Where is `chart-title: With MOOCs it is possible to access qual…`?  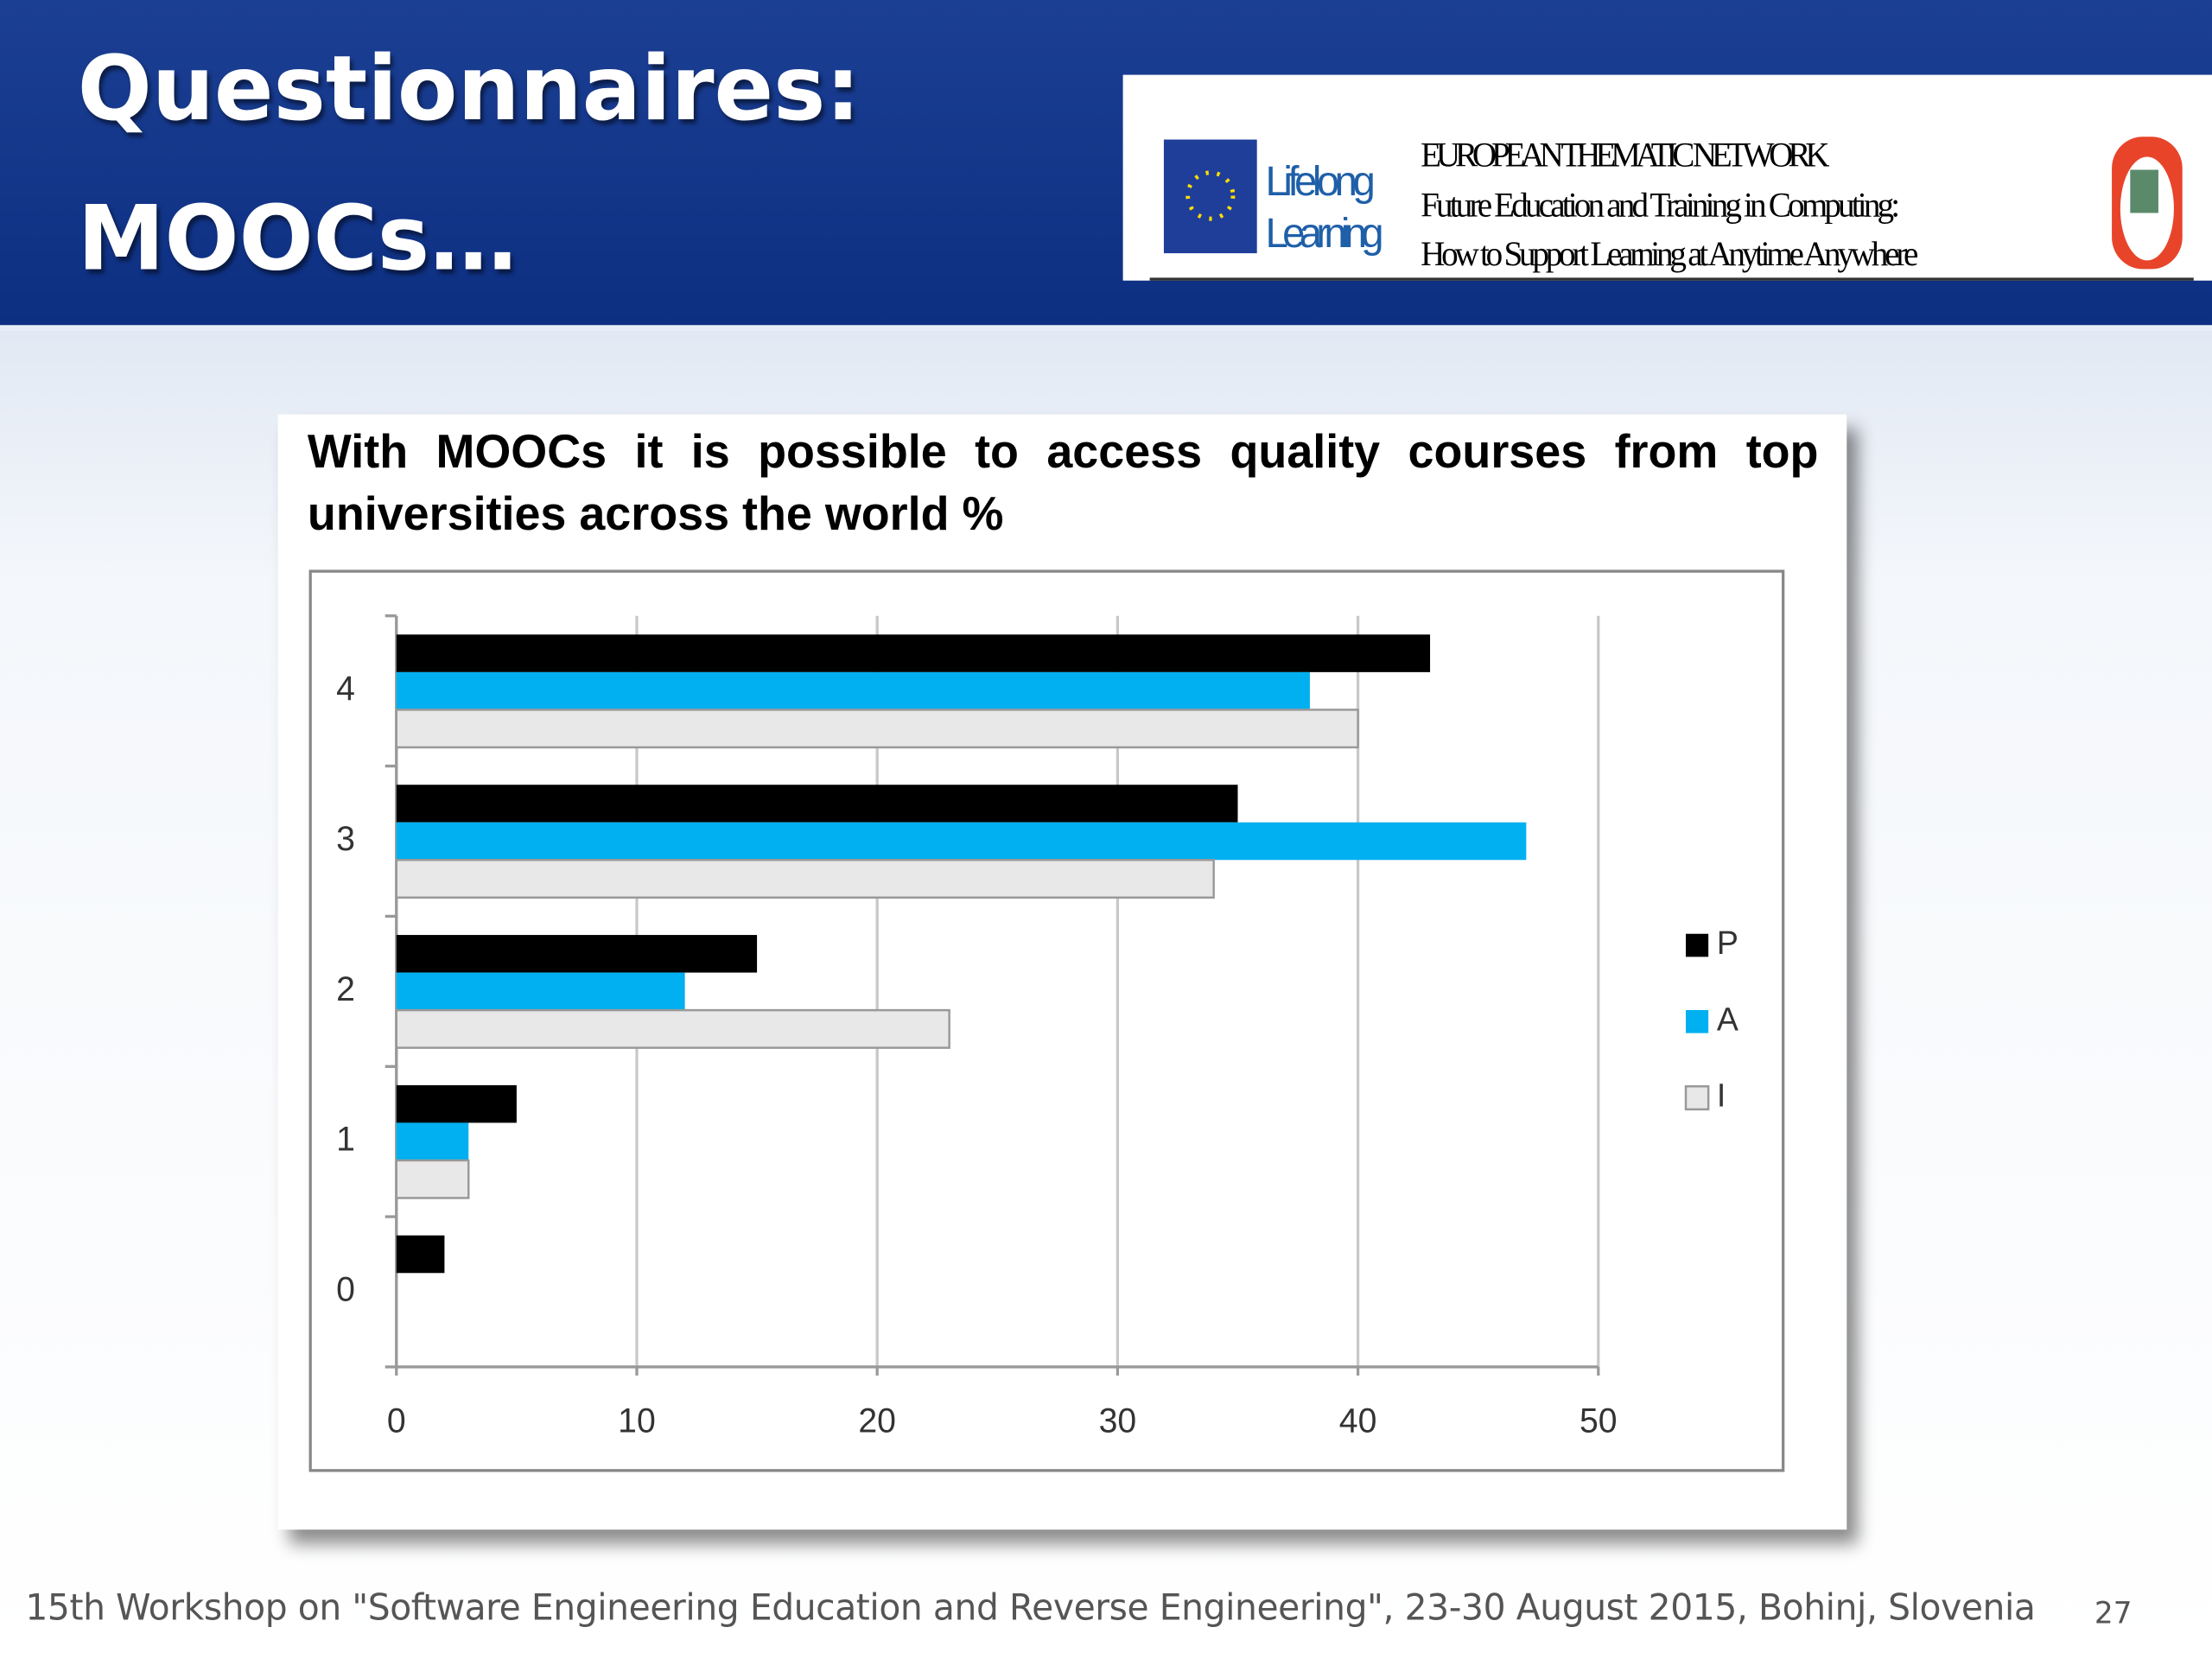 chart-title: With MOOCs it is possible to access qual… is located at coordinates (1063, 482).